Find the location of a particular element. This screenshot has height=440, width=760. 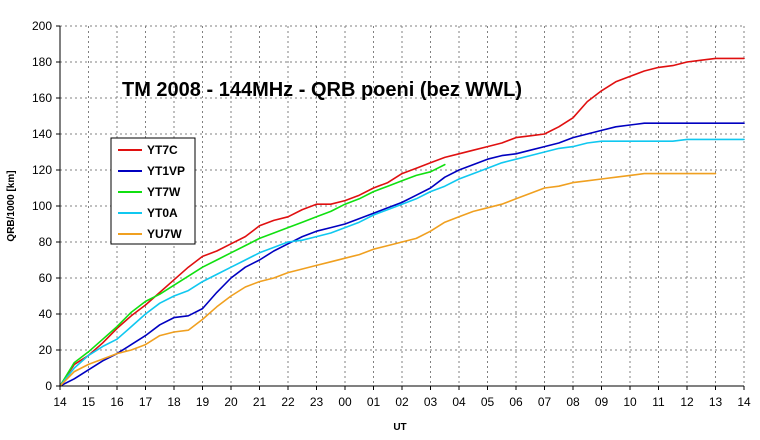

x-tick-label: 09 is located at coordinates (602, 402).